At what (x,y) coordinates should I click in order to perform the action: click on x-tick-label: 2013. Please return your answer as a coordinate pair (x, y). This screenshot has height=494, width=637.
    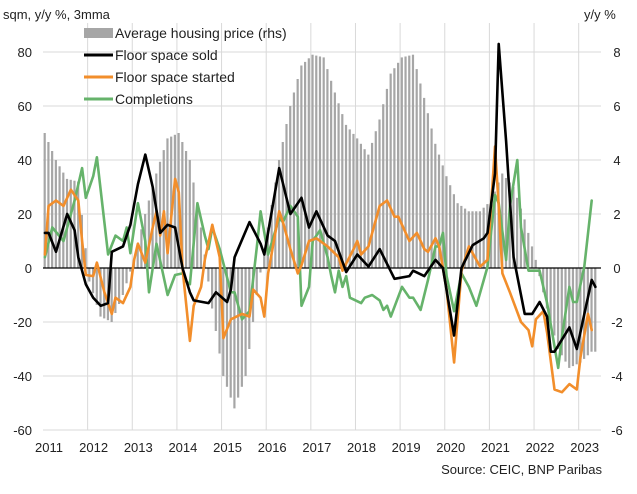
    Looking at the image, I should click on (138, 447).